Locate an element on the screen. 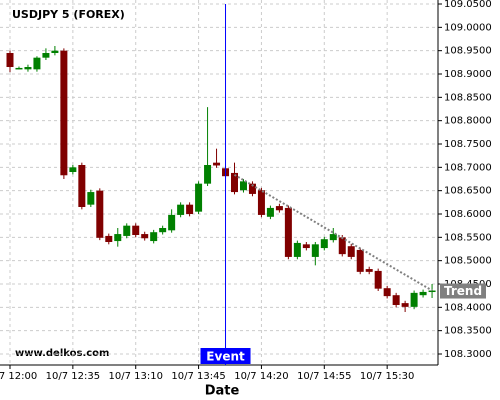  chart-title: USDJPY 5 (FOREX) is located at coordinates (68, 14).